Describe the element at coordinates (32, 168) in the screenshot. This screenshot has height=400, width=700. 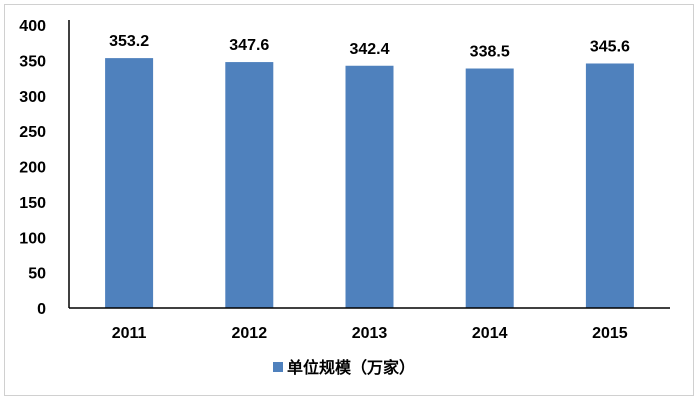
I see `y-tick-label: 200` at that location.